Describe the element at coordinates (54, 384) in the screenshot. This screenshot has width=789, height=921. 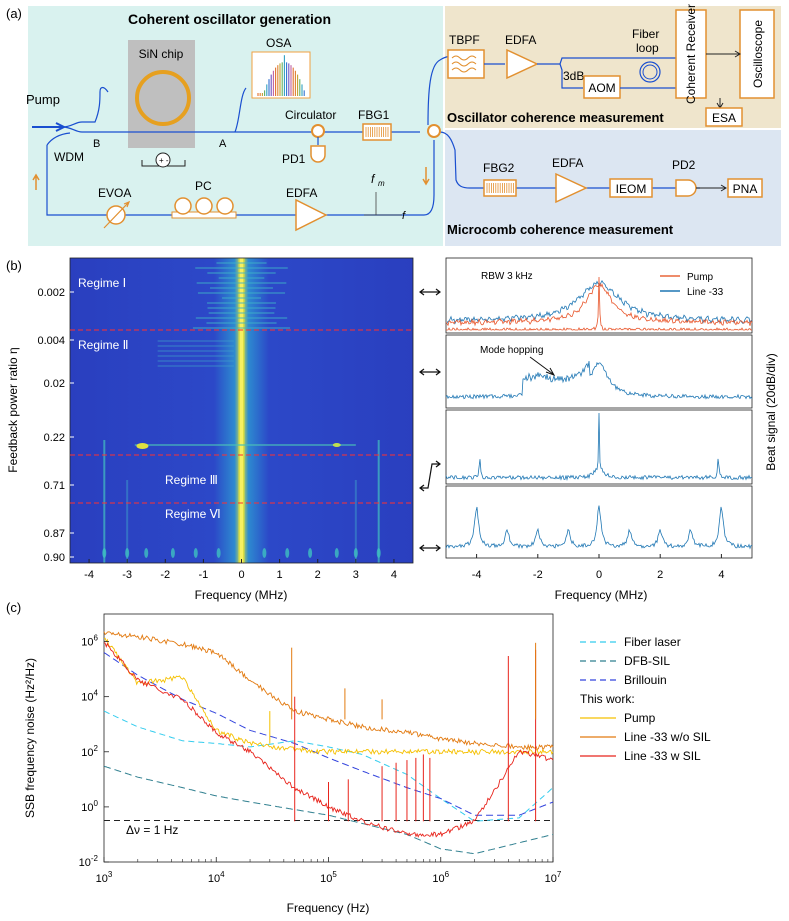
I see `heatmap-y-tick-label: 0.02` at that location.